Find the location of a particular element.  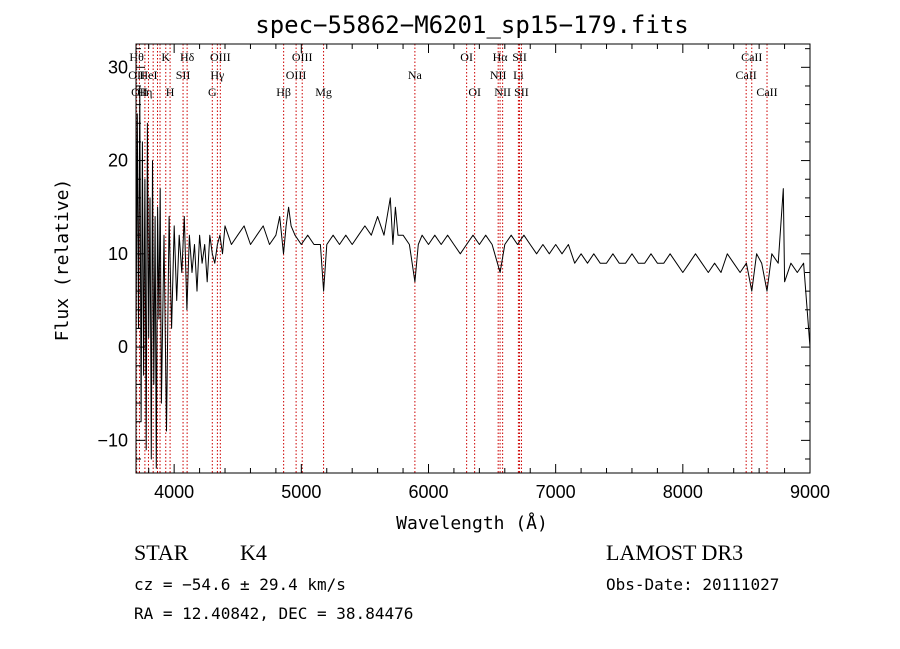

x-tick-label: 5000 is located at coordinates (301, 492).